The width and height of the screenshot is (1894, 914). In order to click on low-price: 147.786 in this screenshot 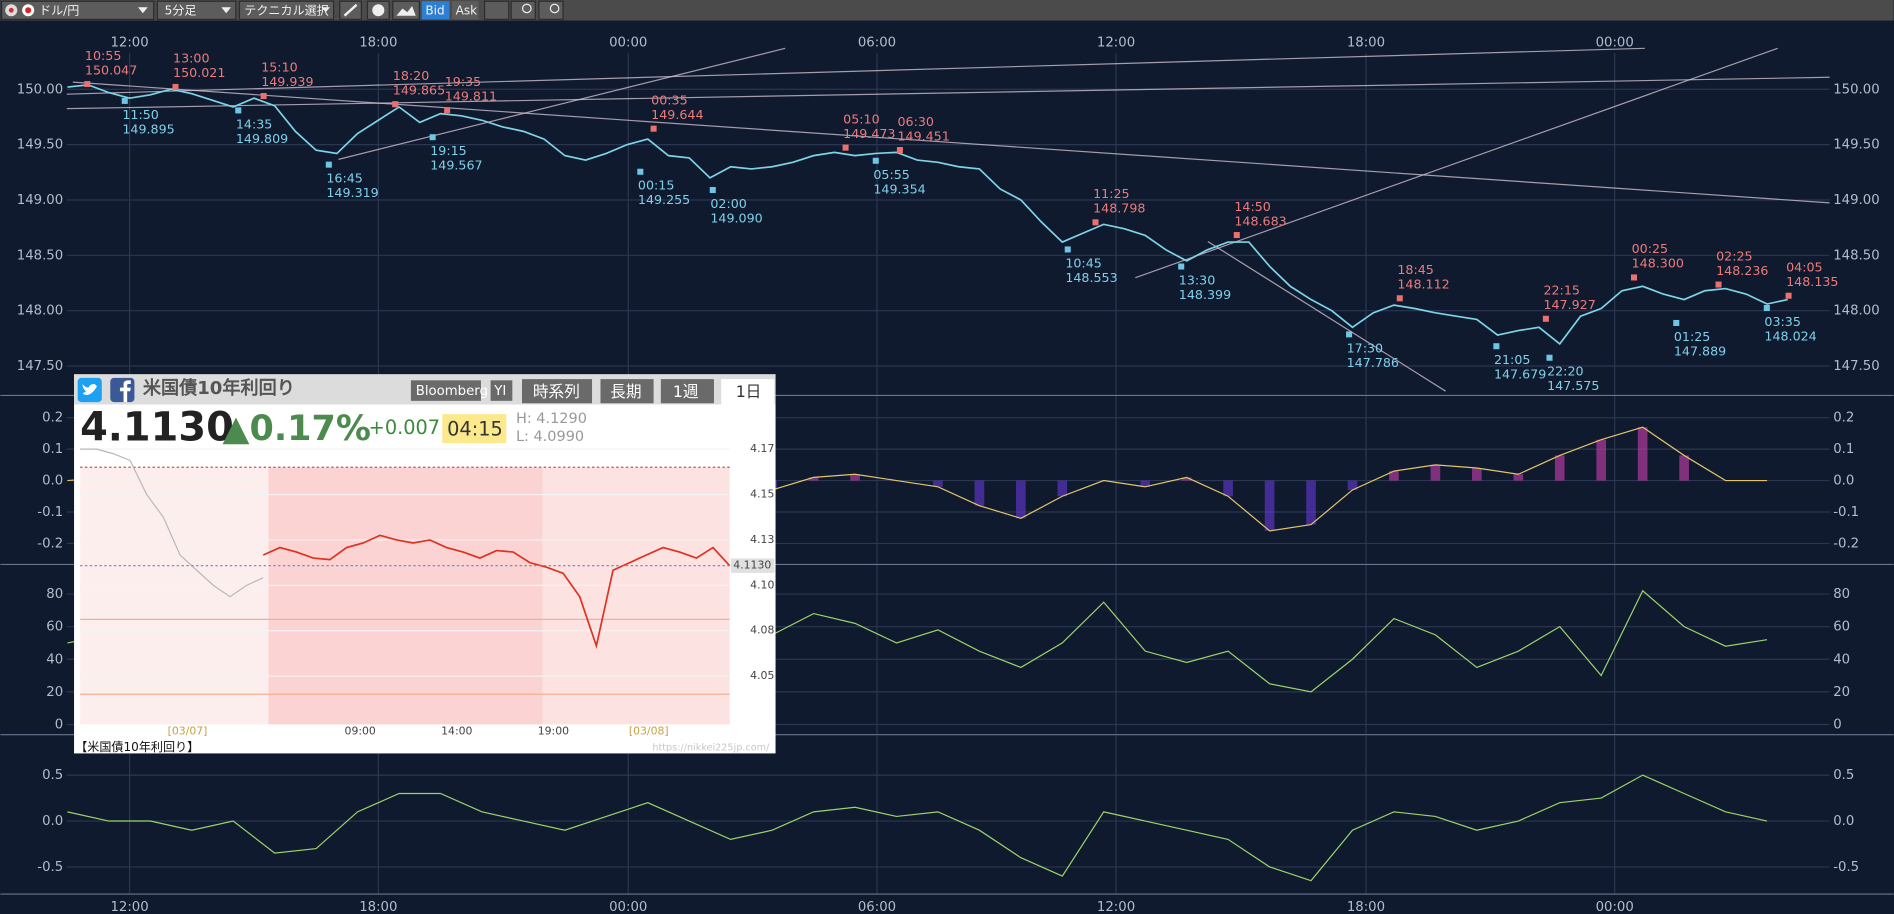, I will do `click(1373, 362)`.